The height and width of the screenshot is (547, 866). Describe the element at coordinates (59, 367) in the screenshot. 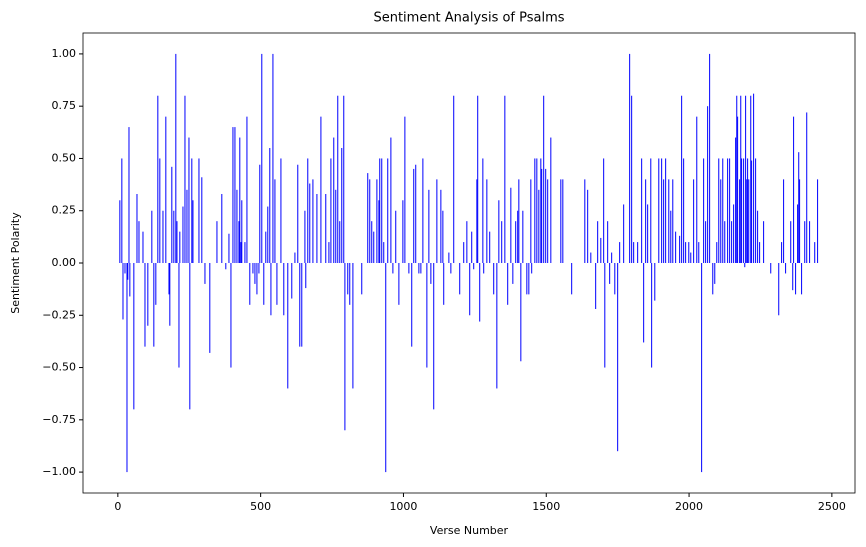

I see `y-tick-label: −0.50` at that location.